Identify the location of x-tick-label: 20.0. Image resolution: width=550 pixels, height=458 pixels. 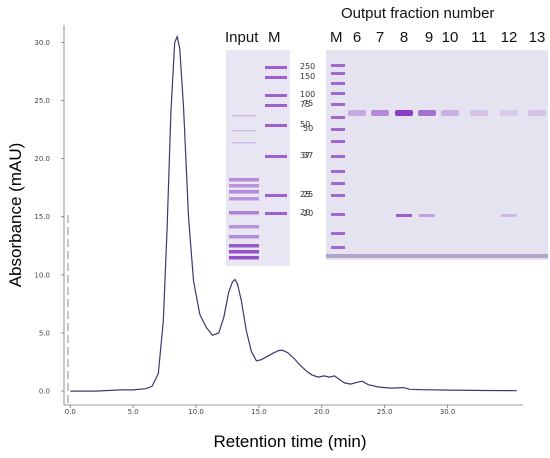
(322, 412).